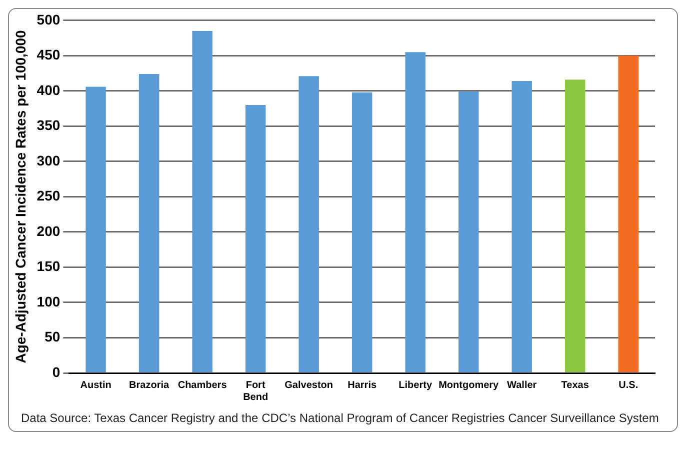 This screenshot has height=453, width=686. Describe the element at coordinates (52, 336) in the screenshot. I see `y-tick-label: 50` at that location.